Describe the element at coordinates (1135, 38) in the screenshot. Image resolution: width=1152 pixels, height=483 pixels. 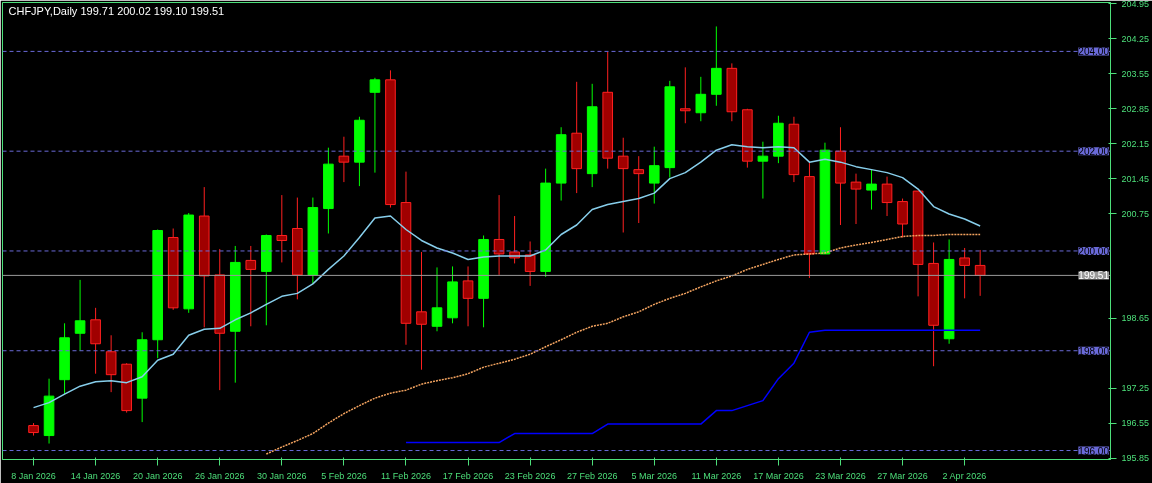
I see `y-tick-label: 204.25` at that location.